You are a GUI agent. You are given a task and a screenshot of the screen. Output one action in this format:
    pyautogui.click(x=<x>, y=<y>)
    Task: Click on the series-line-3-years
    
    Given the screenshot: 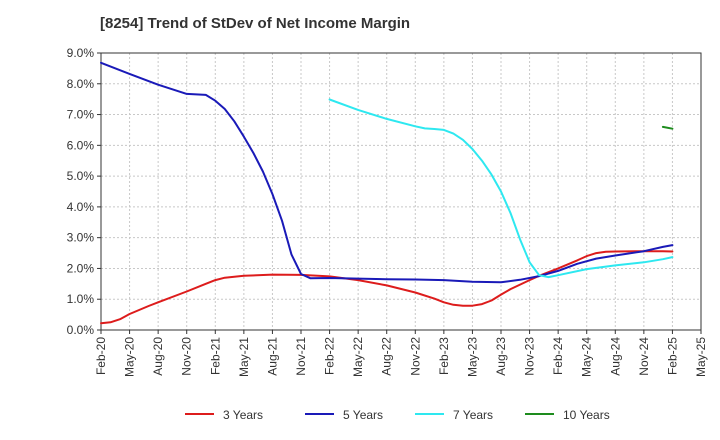 What is the action you would take?
    pyautogui.click(x=387, y=287)
    